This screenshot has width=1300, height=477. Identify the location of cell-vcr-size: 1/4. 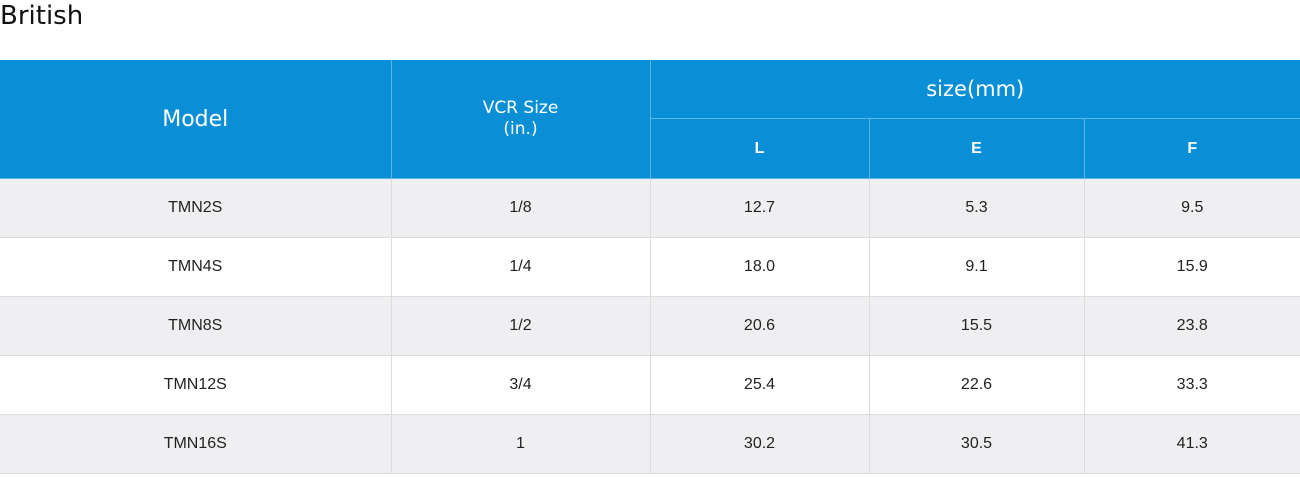
(520, 267).